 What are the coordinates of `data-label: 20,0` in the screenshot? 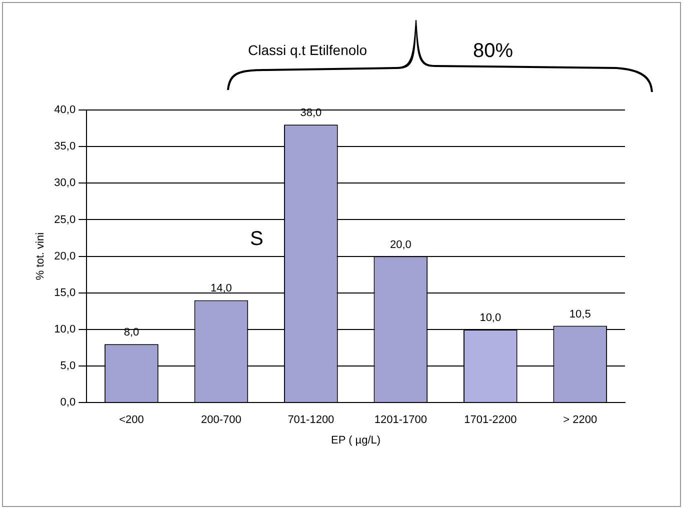 It's located at (401, 244).